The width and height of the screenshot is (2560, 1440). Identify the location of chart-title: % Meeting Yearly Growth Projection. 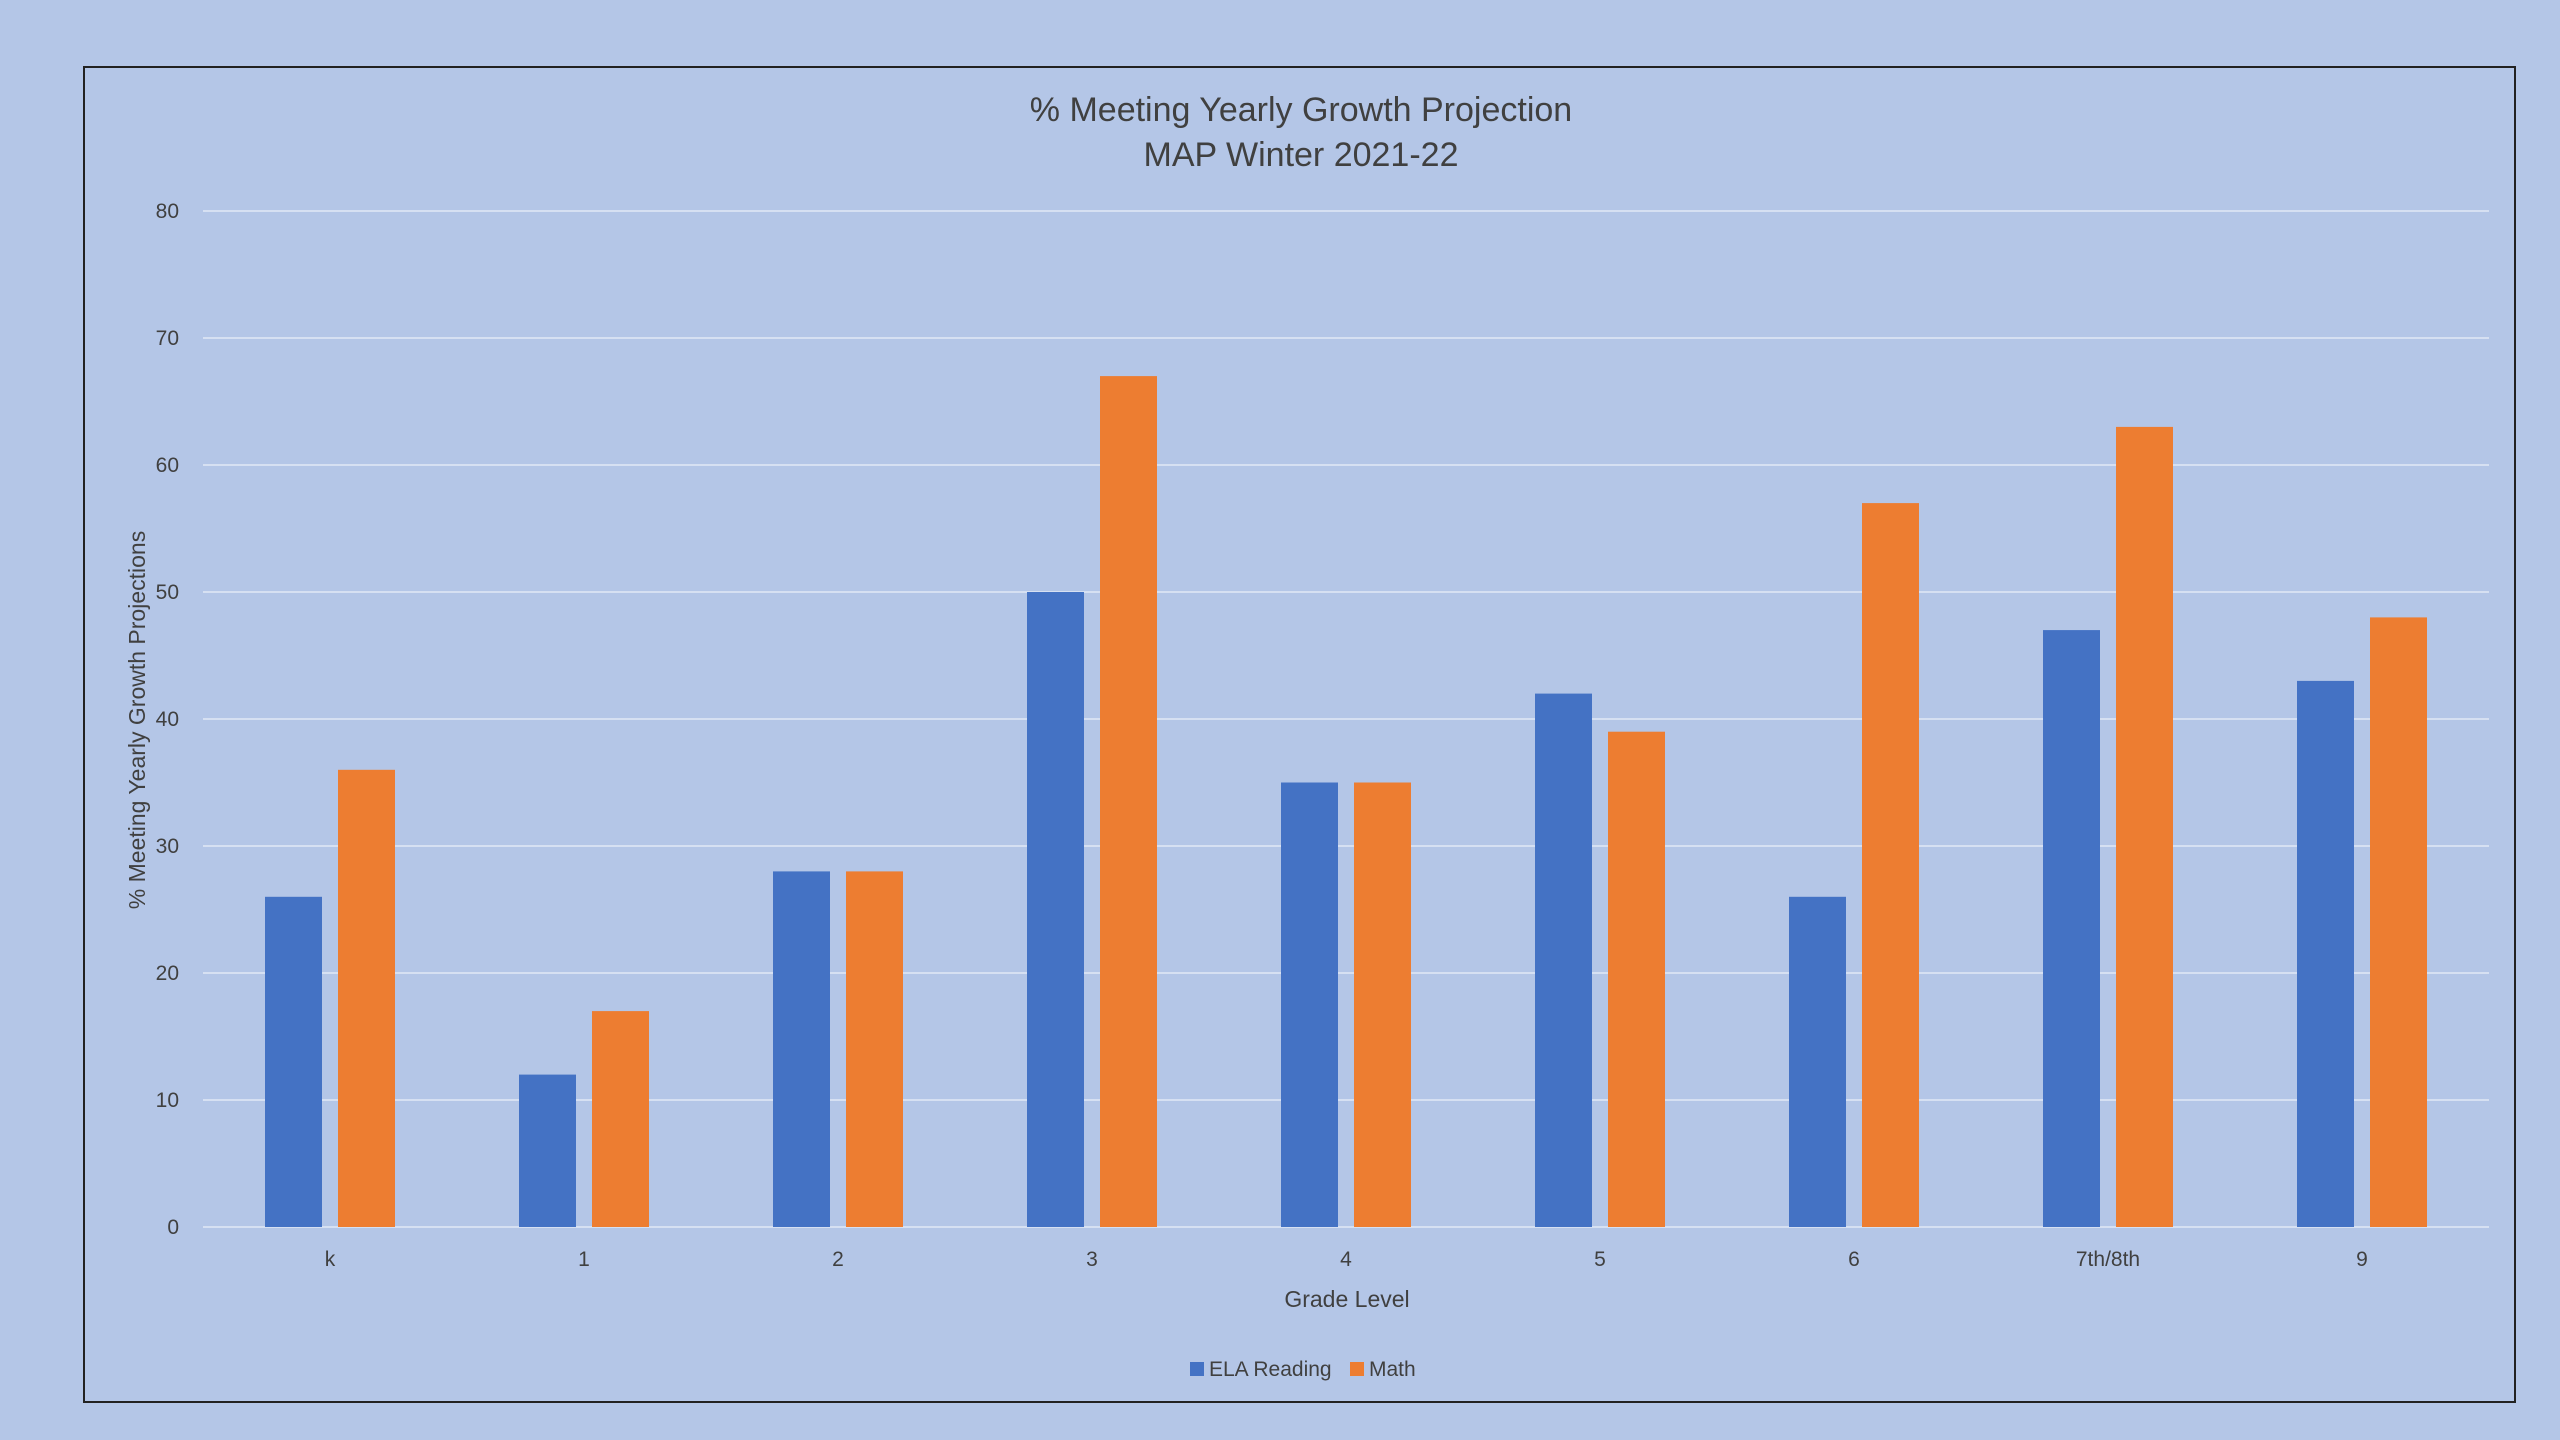
(1301, 110).